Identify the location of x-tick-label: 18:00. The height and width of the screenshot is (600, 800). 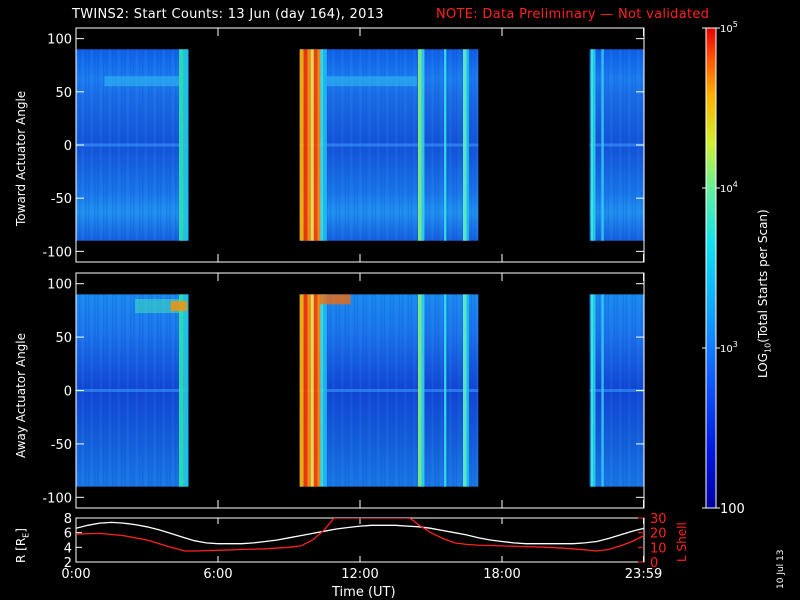
(501, 574).